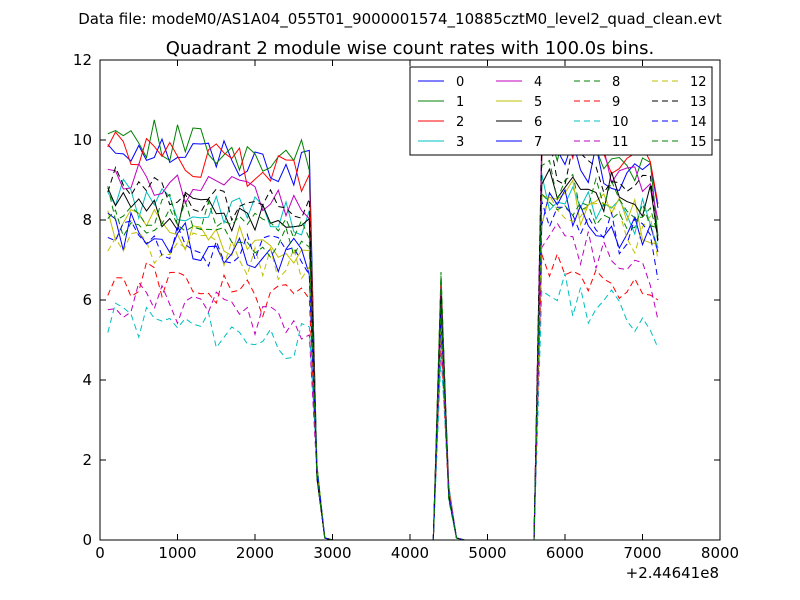 This screenshot has width=800, height=600. Describe the element at coordinates (565, 553) in the screenshot. I see `x-tick-label: 6000` at that location.